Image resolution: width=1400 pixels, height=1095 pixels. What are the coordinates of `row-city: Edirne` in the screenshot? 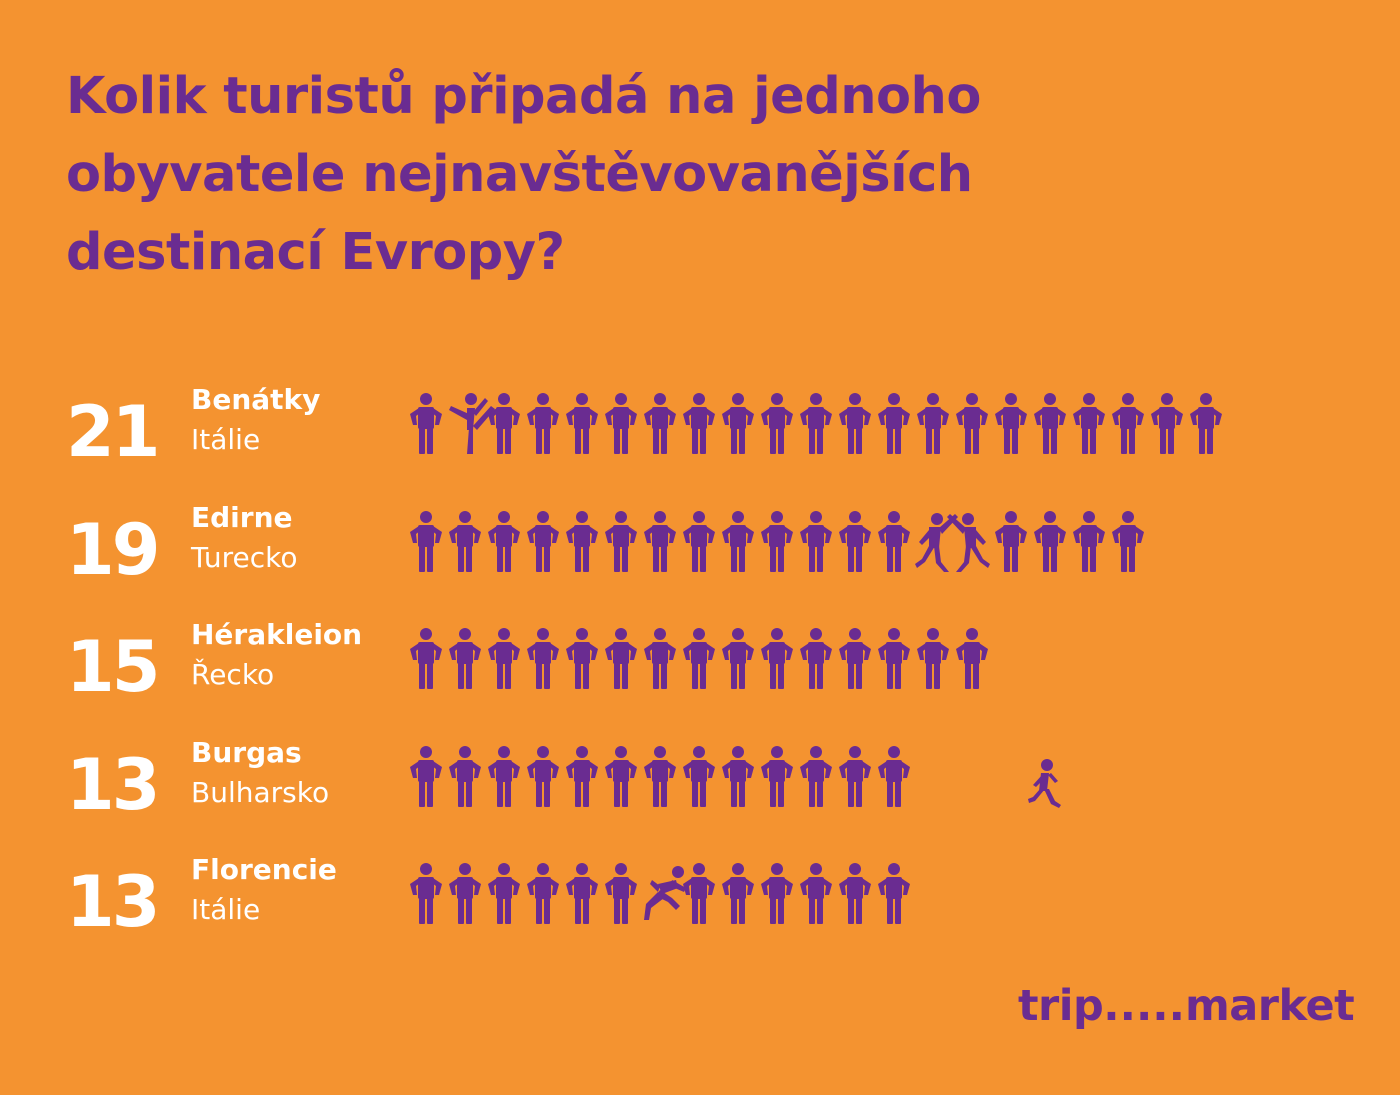 It's located at (242, 517).